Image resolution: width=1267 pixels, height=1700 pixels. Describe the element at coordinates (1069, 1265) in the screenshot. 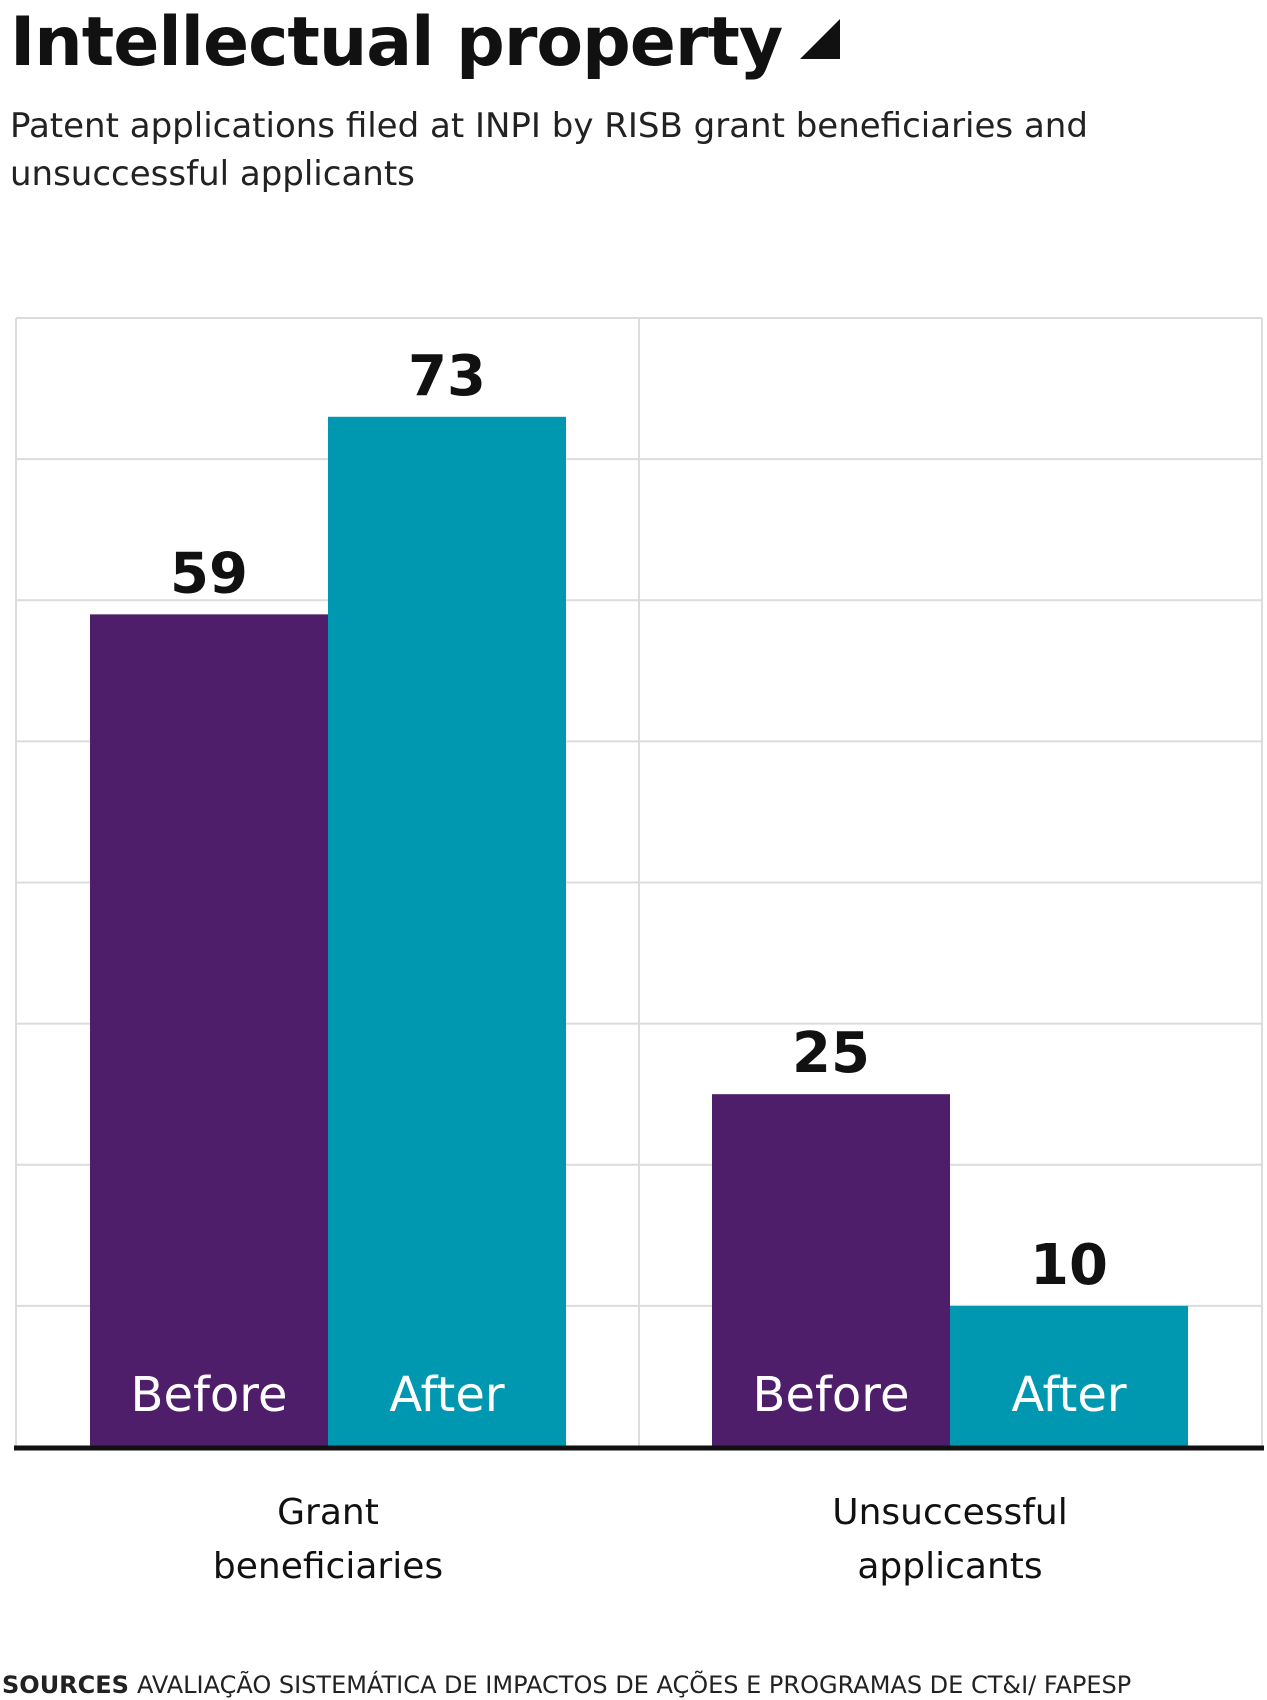

I see `data-label: 10` at that location.